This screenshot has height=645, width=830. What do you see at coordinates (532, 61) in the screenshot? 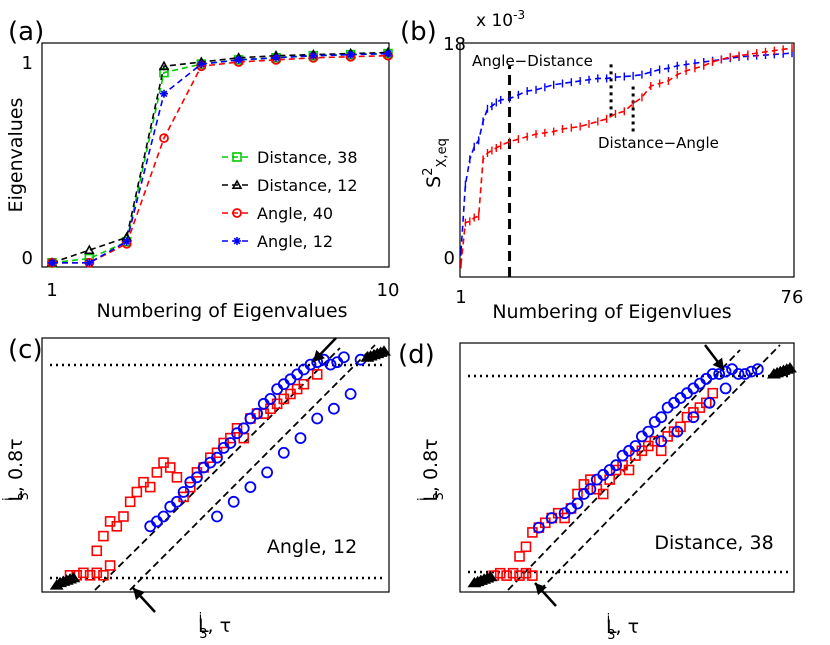
I see `annotation-angle-distance: Angle−Distance` at bounding box center [532, 61].